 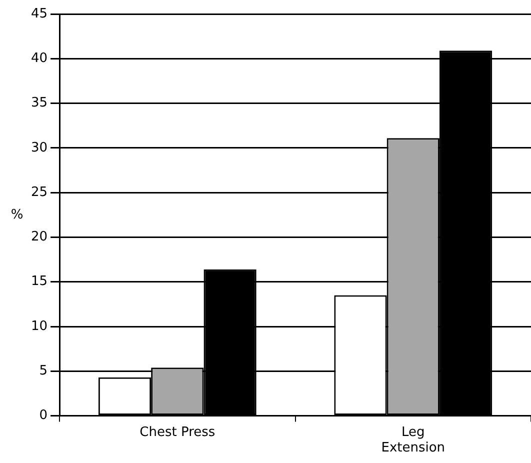 I want to click on y-tick-label: 30, so click(x=39, y=148).